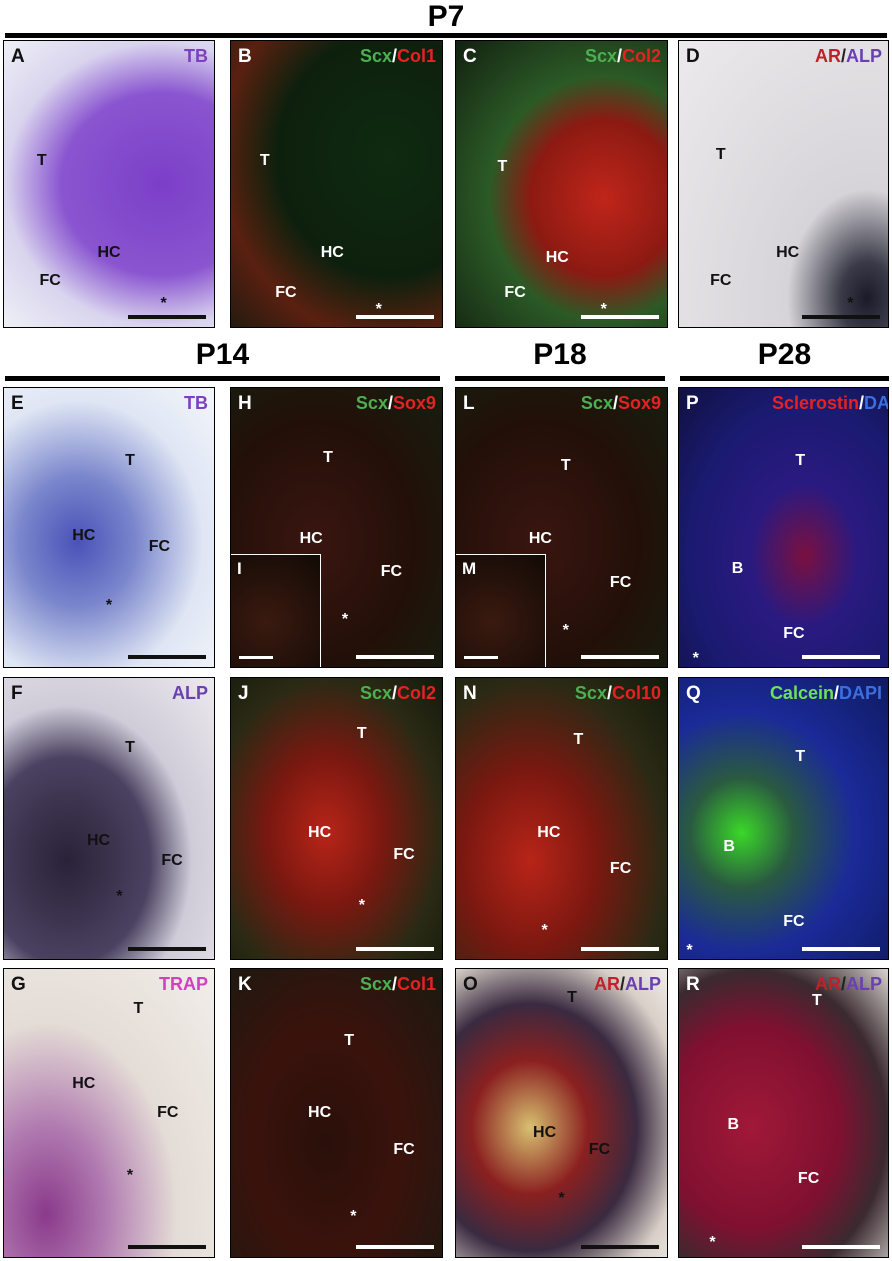  What do you see at coordinates (17, 693) in the screenshot?
I see `panel-letter: F` at bounding box center [17, 693].